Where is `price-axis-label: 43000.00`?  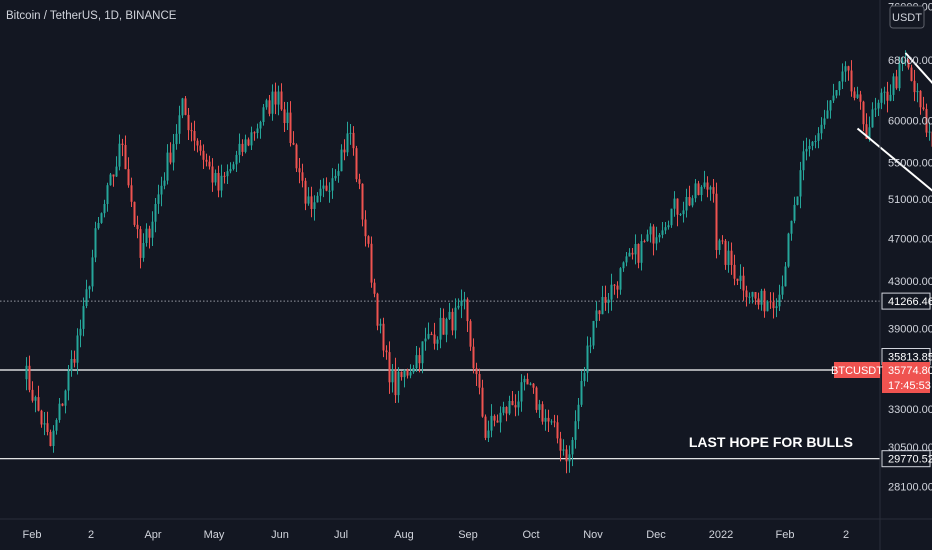
price-axis-label: 43000.00 is located at coordinates (910, 282).